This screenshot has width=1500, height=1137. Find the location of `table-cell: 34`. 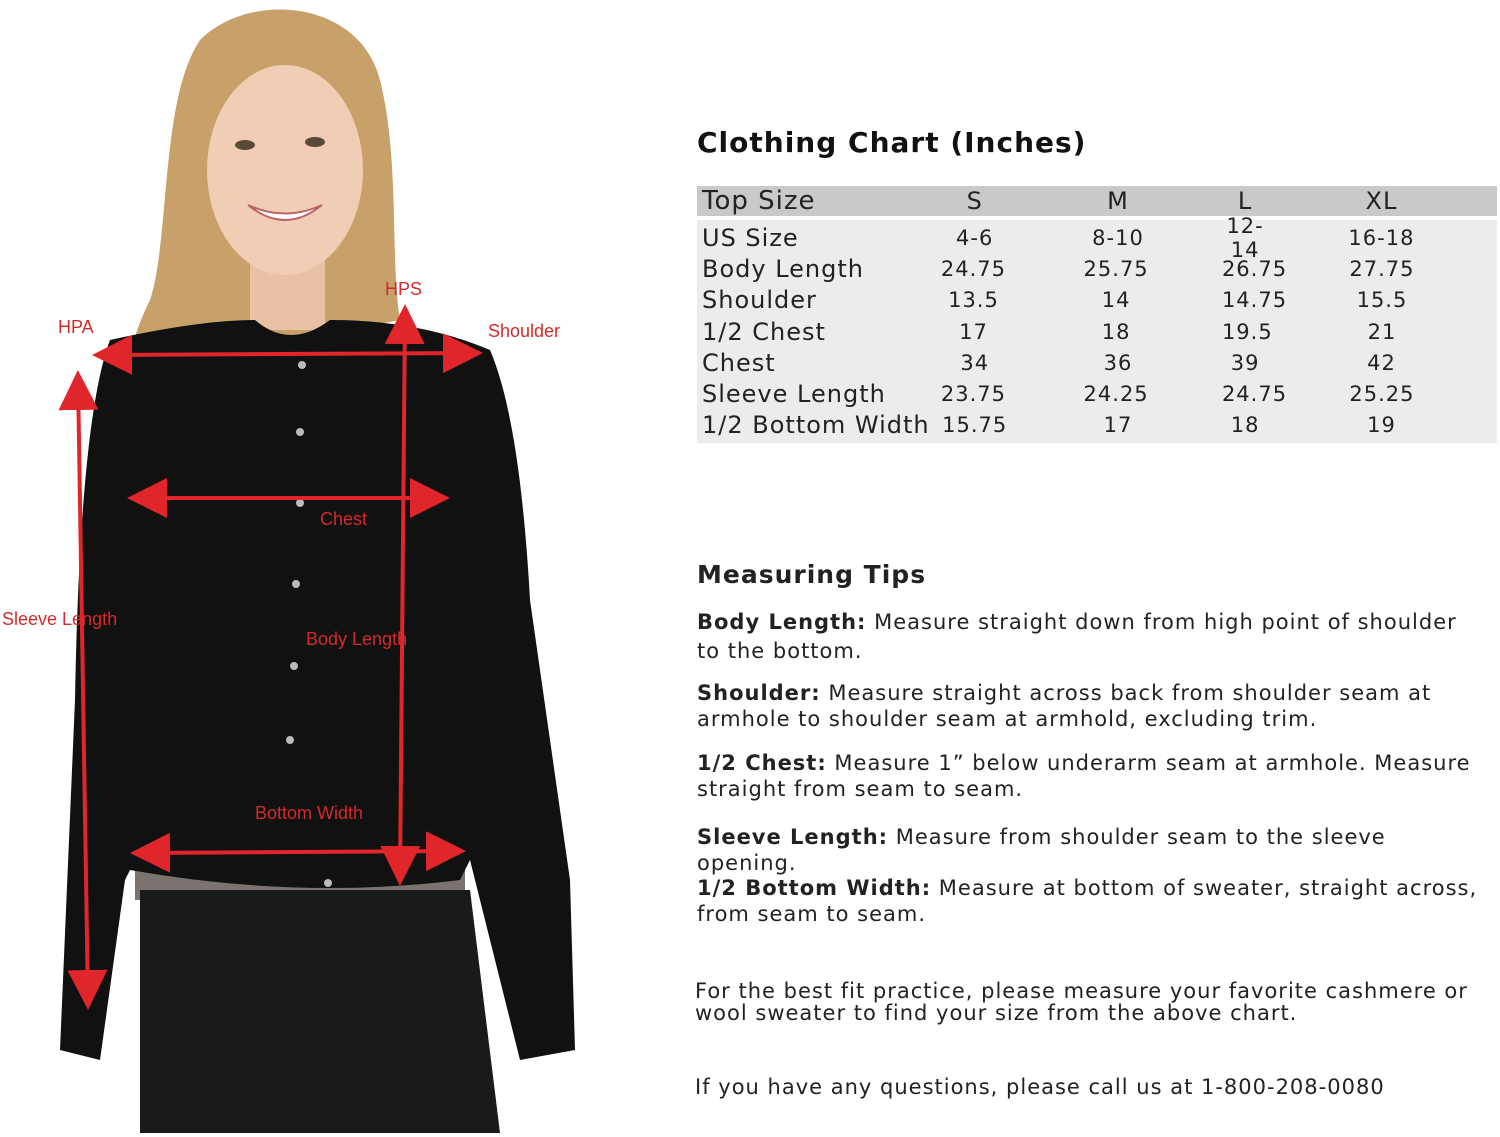

table-cell: 34 is located at coordinates (975, 362).